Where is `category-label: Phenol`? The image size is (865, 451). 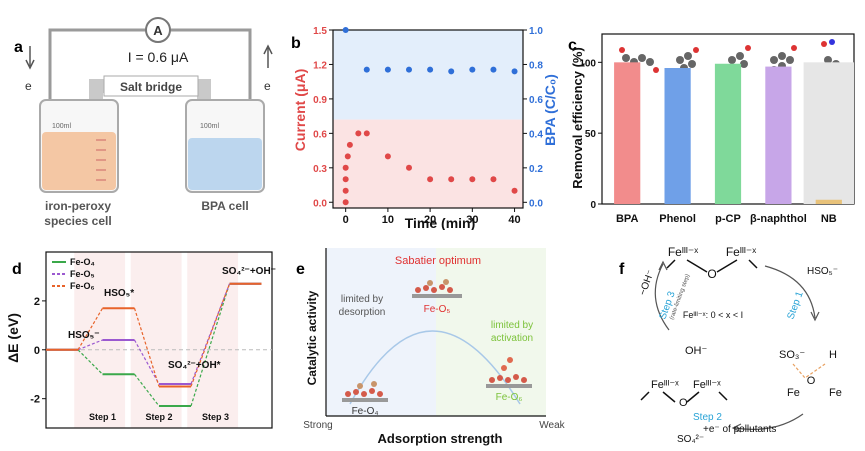
category-label: Phenol is located at coordinates (677, 219).